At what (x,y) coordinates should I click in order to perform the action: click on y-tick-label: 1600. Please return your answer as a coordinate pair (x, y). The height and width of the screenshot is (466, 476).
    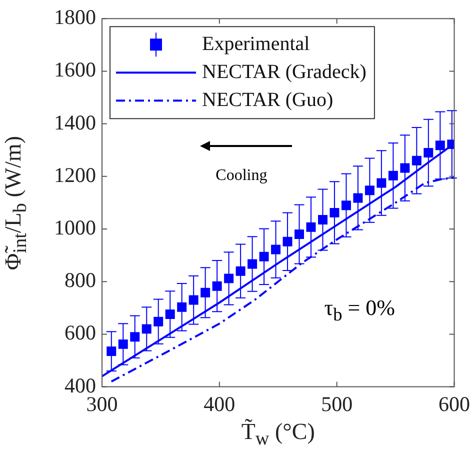
    Looking at the image, I should click on (75, 70).